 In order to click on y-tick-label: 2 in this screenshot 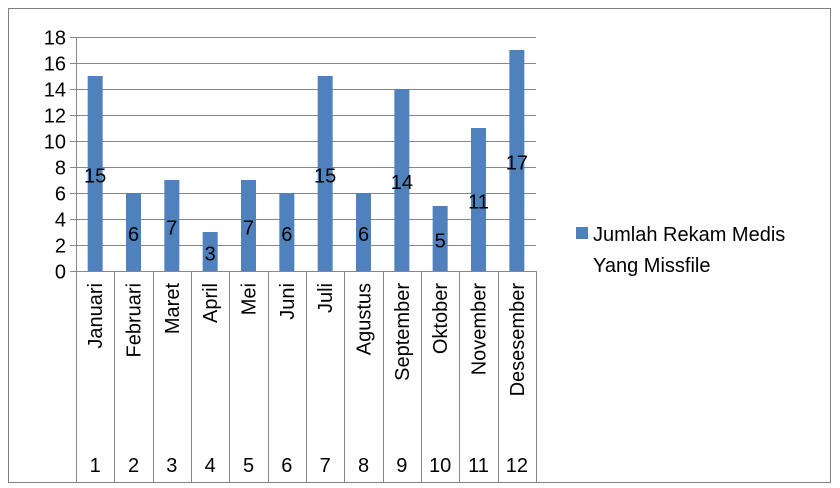, I will do `click(60, 247)`.